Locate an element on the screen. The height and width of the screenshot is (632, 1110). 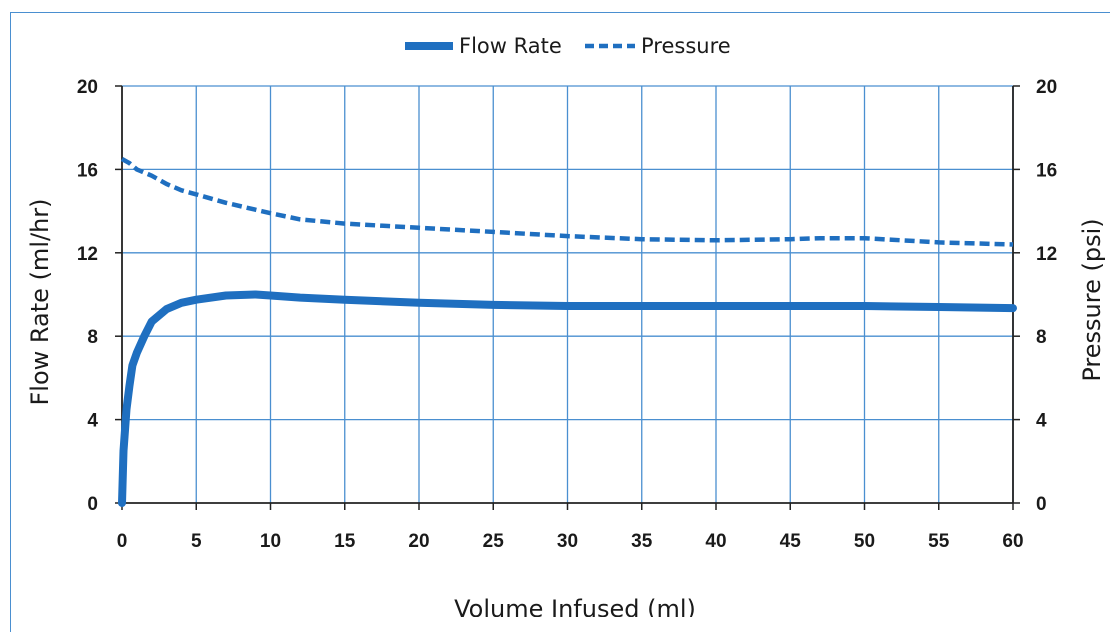
x-tick-label-5: 5 is located at coordinates (196, 541).